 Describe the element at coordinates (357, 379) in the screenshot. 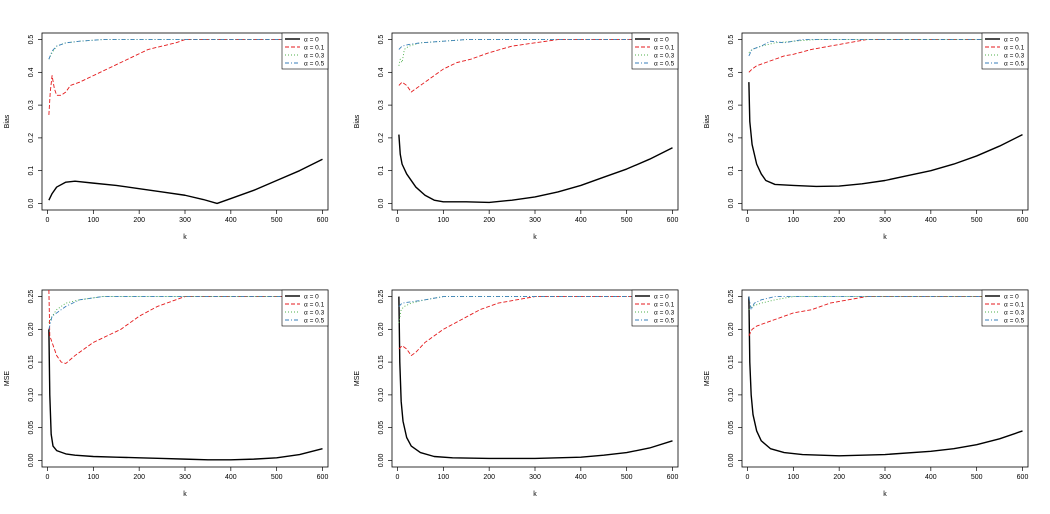

I see `y-axis-label: MSE` at that location.